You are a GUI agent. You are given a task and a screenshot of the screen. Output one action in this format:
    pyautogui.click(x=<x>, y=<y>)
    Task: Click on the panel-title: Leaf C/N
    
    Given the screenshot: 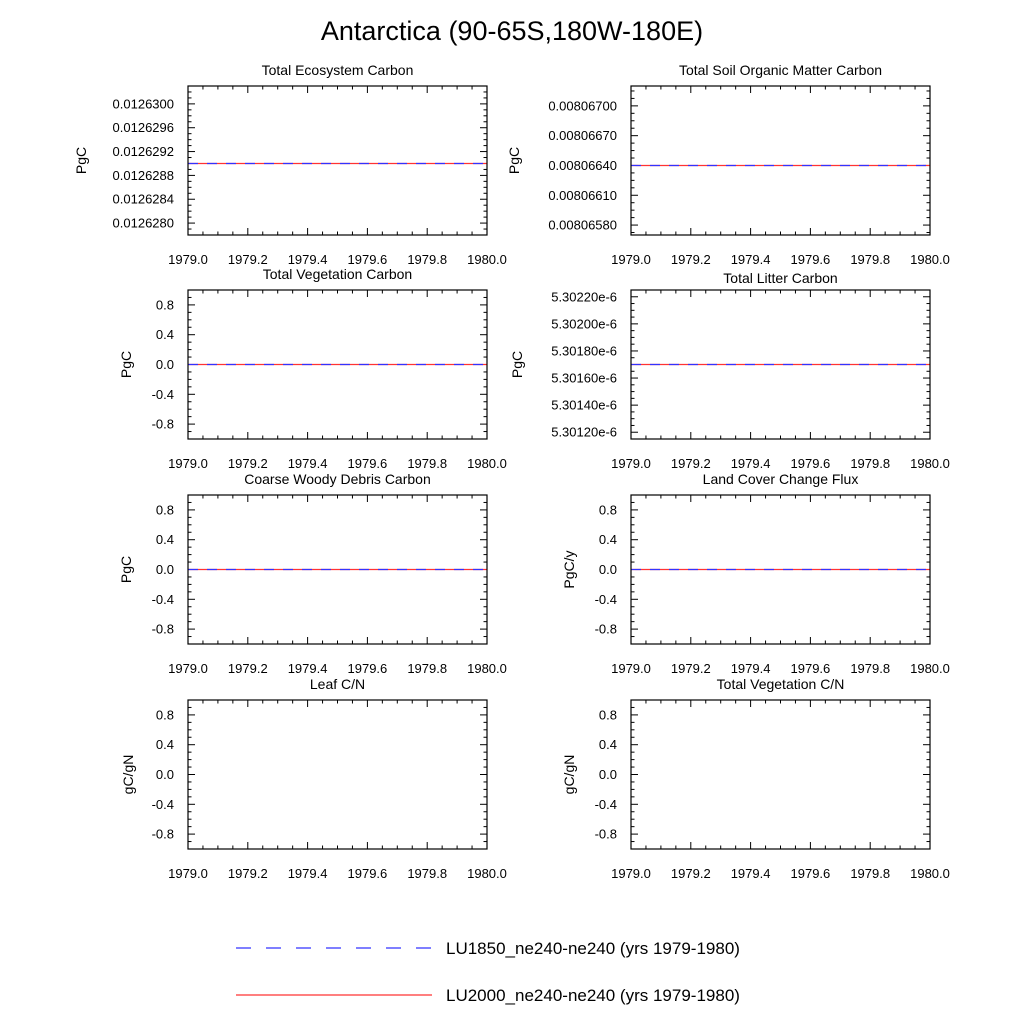 What is the action you would take?
    pyautogui.click(x=337, y=684)
    